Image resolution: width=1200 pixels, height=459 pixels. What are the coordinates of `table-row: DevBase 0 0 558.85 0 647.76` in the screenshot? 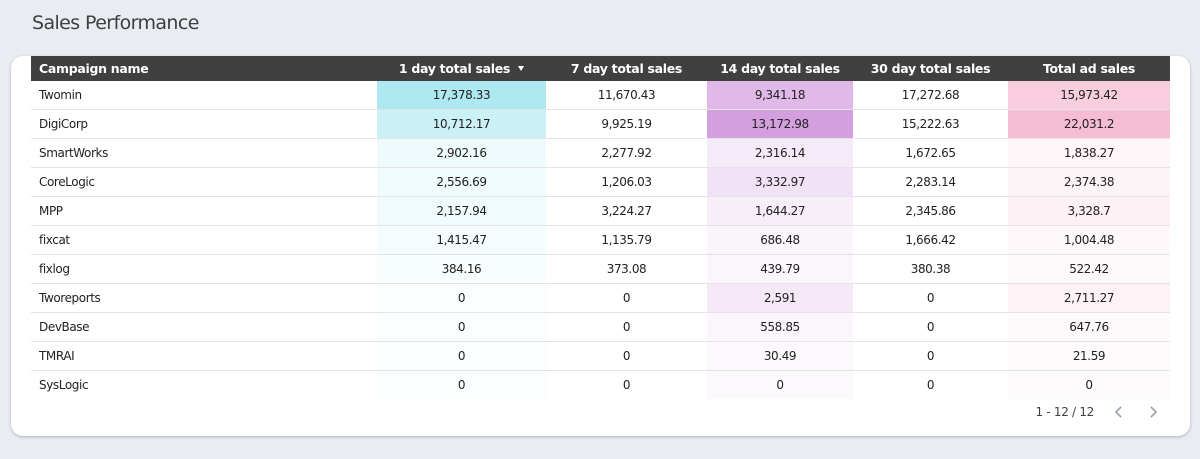 It's located at (600, 327).